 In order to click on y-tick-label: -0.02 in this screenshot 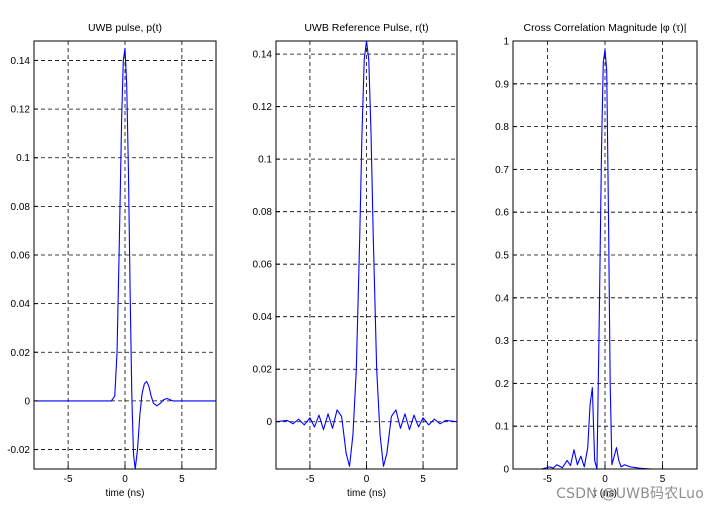, I will do `click(18, 450)`.